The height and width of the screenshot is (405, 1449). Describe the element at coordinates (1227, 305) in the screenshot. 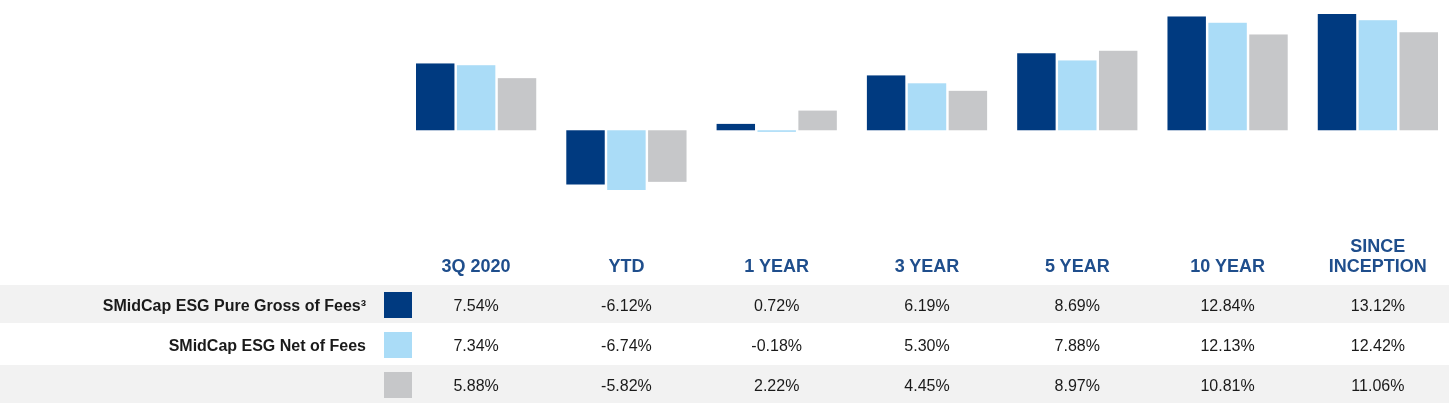

I see `data-label: 12.84%` at that location.